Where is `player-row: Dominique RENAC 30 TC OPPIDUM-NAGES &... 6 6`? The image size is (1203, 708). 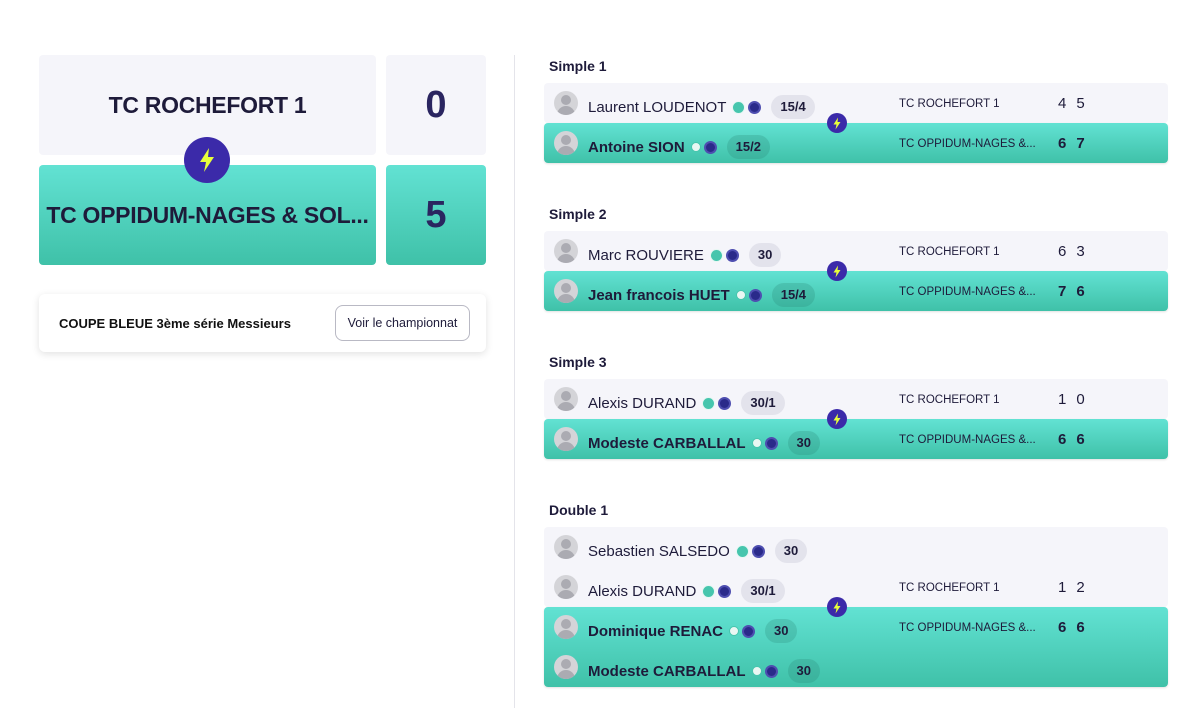
player-row: Dominique RENAC 30 TC OPPIDUM-NAGES &... 6 6 is located at coordinates (856, 627).